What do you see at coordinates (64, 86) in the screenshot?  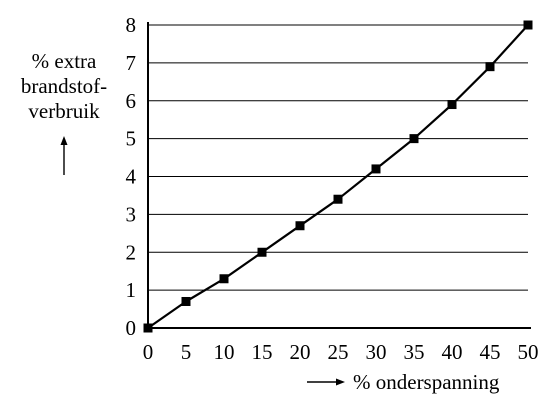 I see `y-axis-label-line-2: brandstof-` at bounding box center [64, 86].